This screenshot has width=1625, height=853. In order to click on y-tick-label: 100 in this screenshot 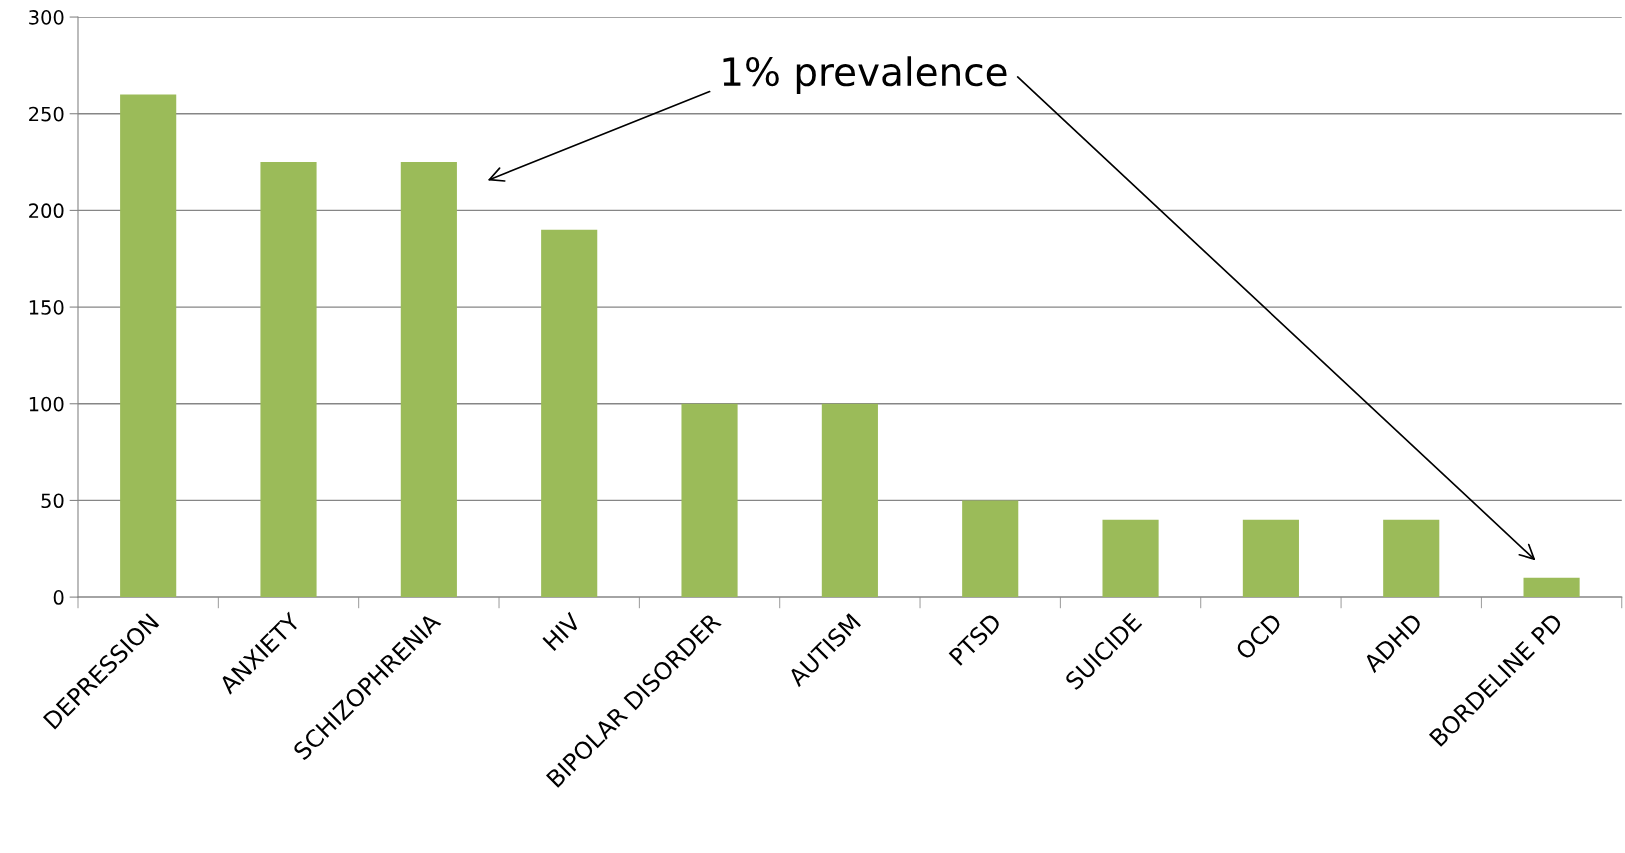, I will do `click(46, 404)`.